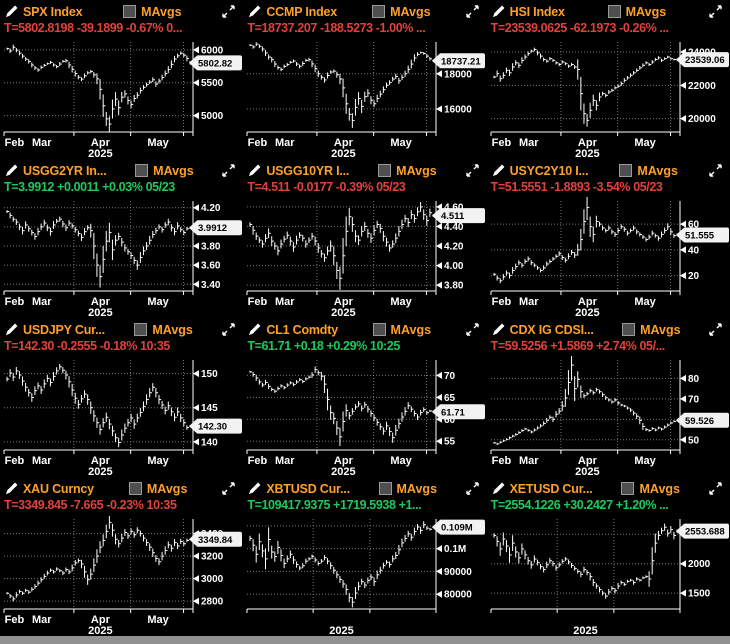  What do you see at coordinates (121, 98) in the screenshot?
I see `price-plot: 6000 5500 5000 5802.82 Feb Mar Apr May 2025` at bounding box center [121, 98].